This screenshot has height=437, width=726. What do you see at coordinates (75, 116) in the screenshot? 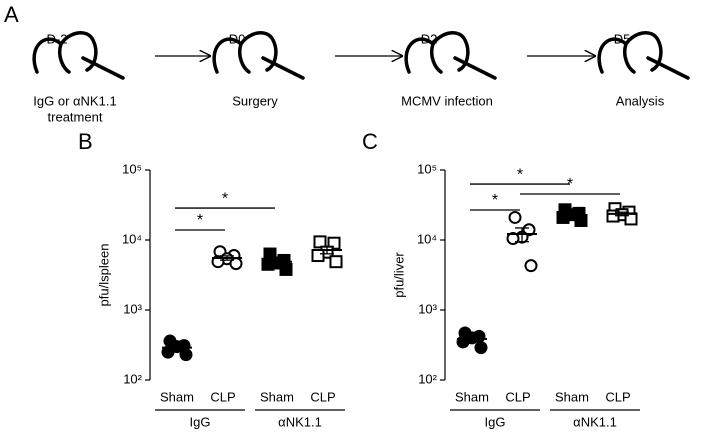
I see `step-label: treatment` at bounding box center [75, 116].